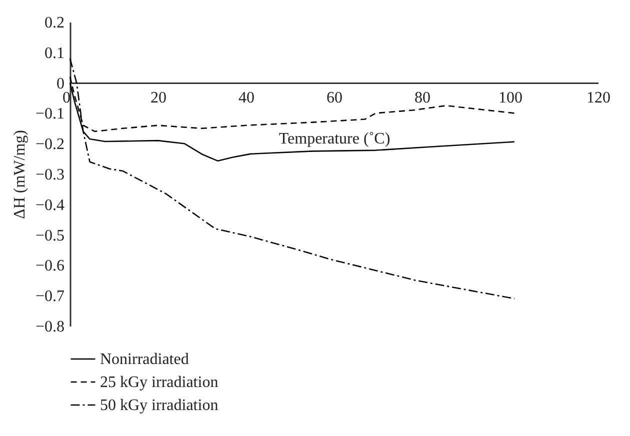 The image size is (630, 436). Describe the element at coordinates (49, 175) in the screenshot. I see `y-tick-label: −0.3` at that location.